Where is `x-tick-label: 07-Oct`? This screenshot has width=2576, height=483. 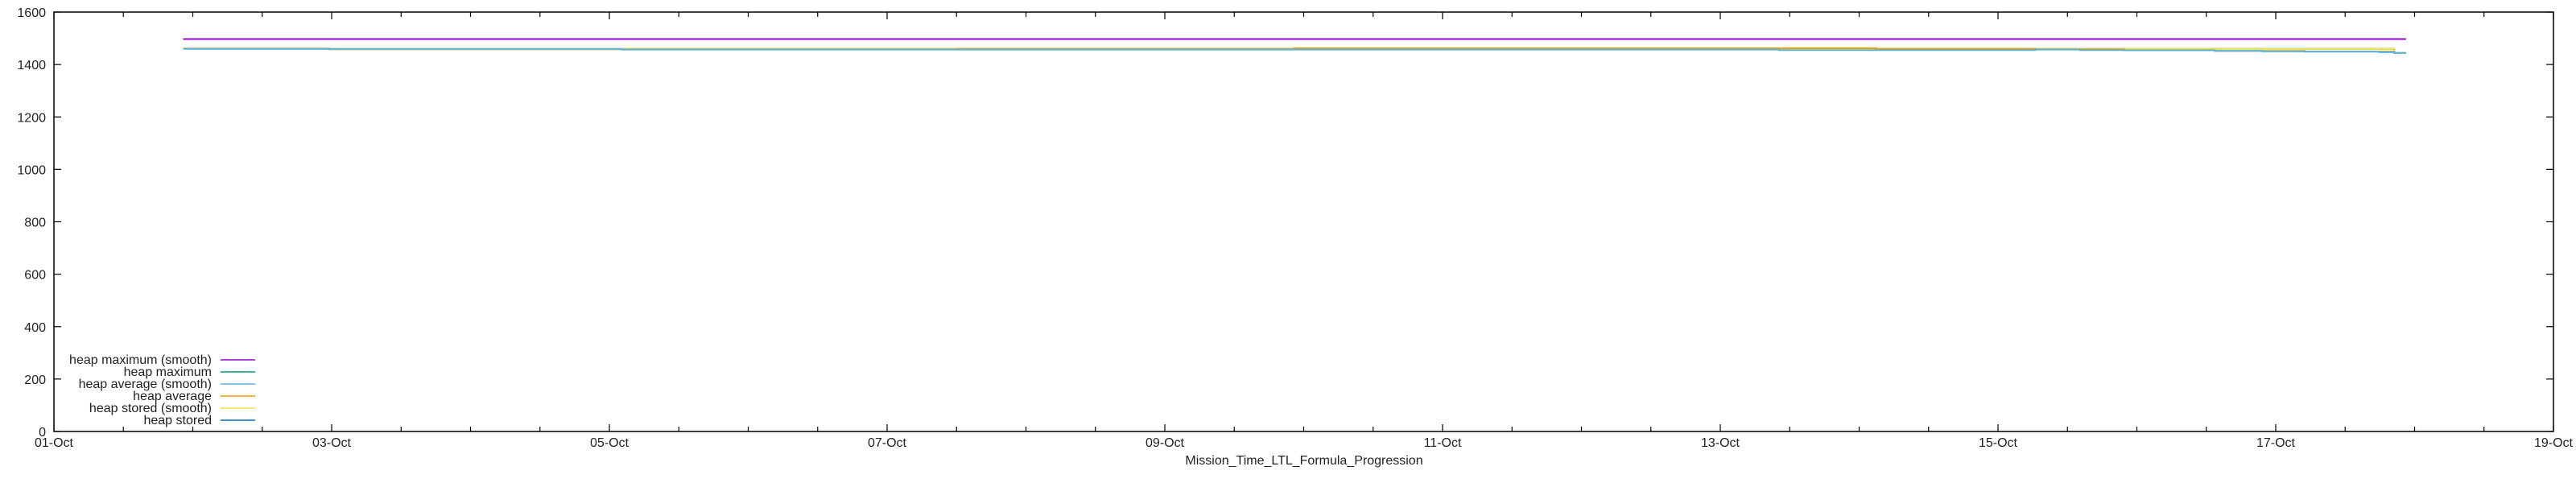
x-tick-label: 07-Oct is located at coordinates (887, 443).